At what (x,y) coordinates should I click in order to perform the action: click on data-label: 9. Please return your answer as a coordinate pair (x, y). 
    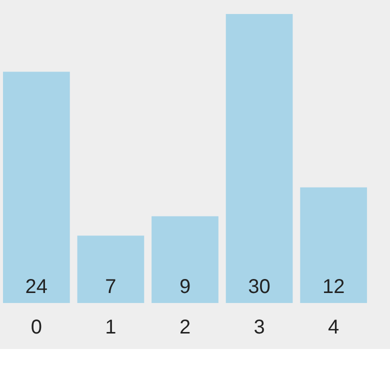
    Looking at the image, I should click on (185, 287).